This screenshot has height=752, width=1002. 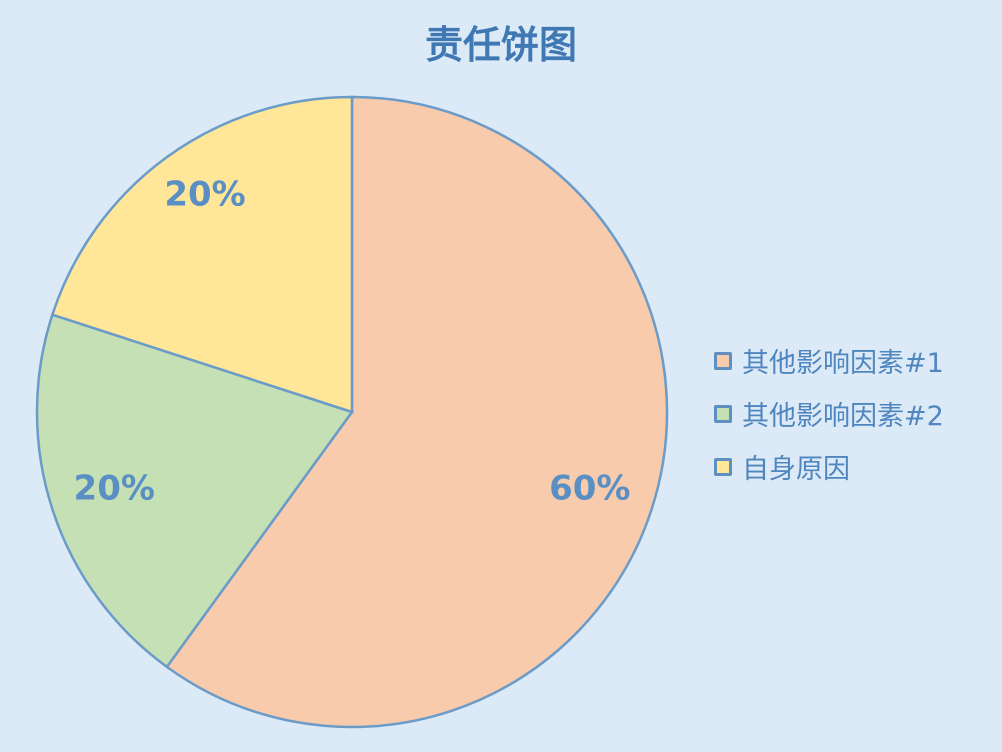 I want to click on legend-item: 自身原因, so click(x=829, y=466).